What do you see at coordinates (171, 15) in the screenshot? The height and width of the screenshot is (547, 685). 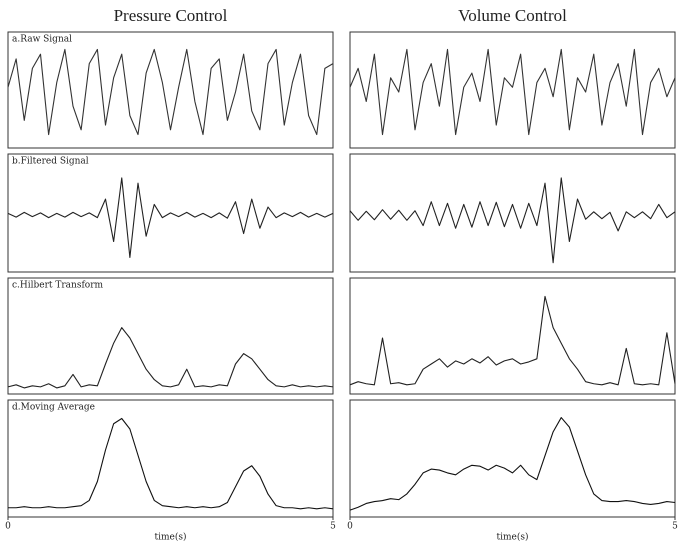 I see `column-title: Pressure Control` at bounding box center [171, 15].